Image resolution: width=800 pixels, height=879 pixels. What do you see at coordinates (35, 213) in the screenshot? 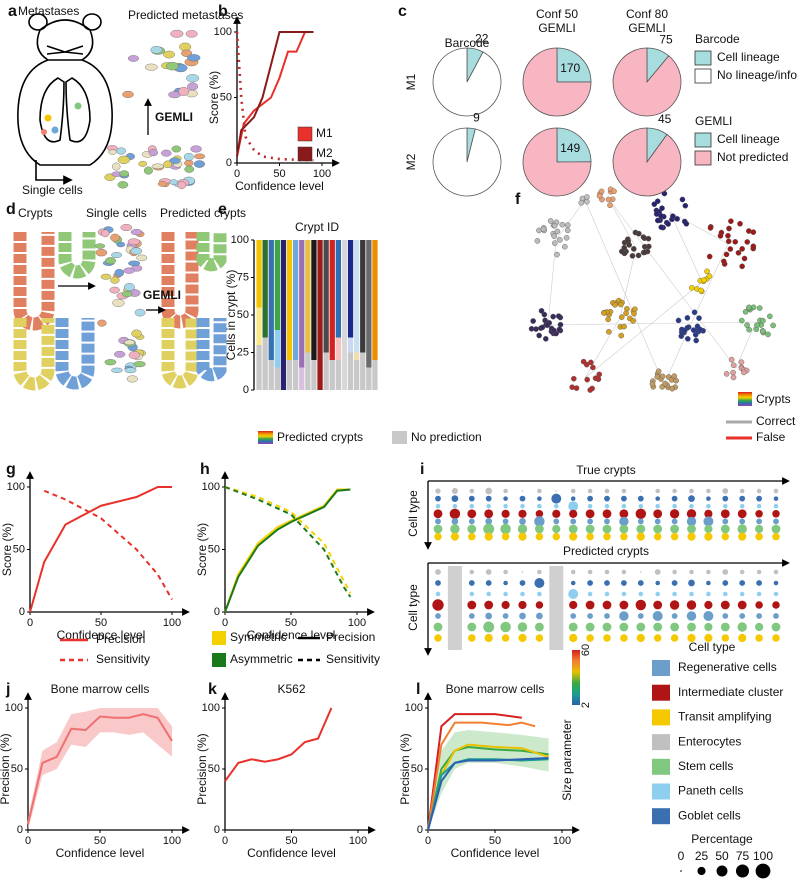
I see `d-label: Crypts` at bounding box center [35, 213].